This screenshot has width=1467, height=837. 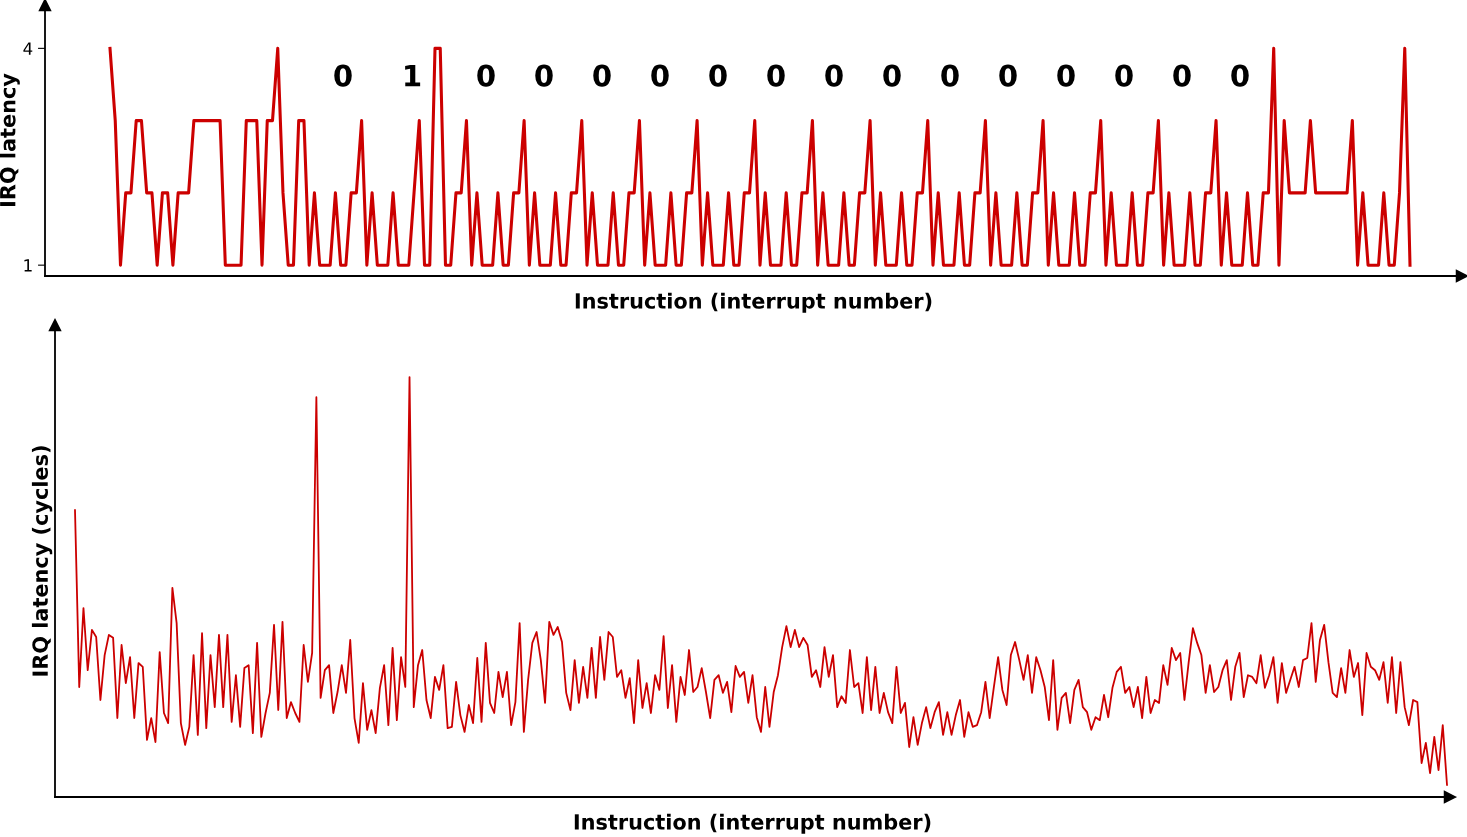 I want to click on y-tick-label: 4, so click(x=28, y=48).